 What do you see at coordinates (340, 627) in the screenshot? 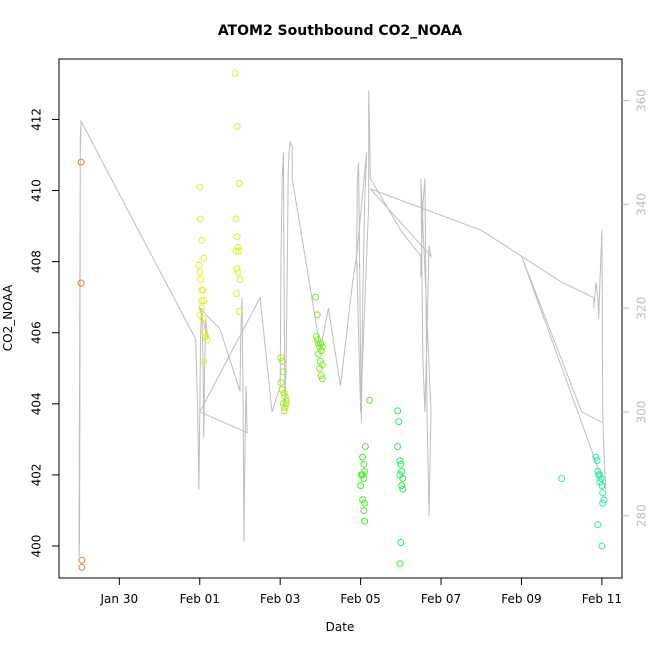
I see `x-axis-label: Date` at bounding box center [340, 627].